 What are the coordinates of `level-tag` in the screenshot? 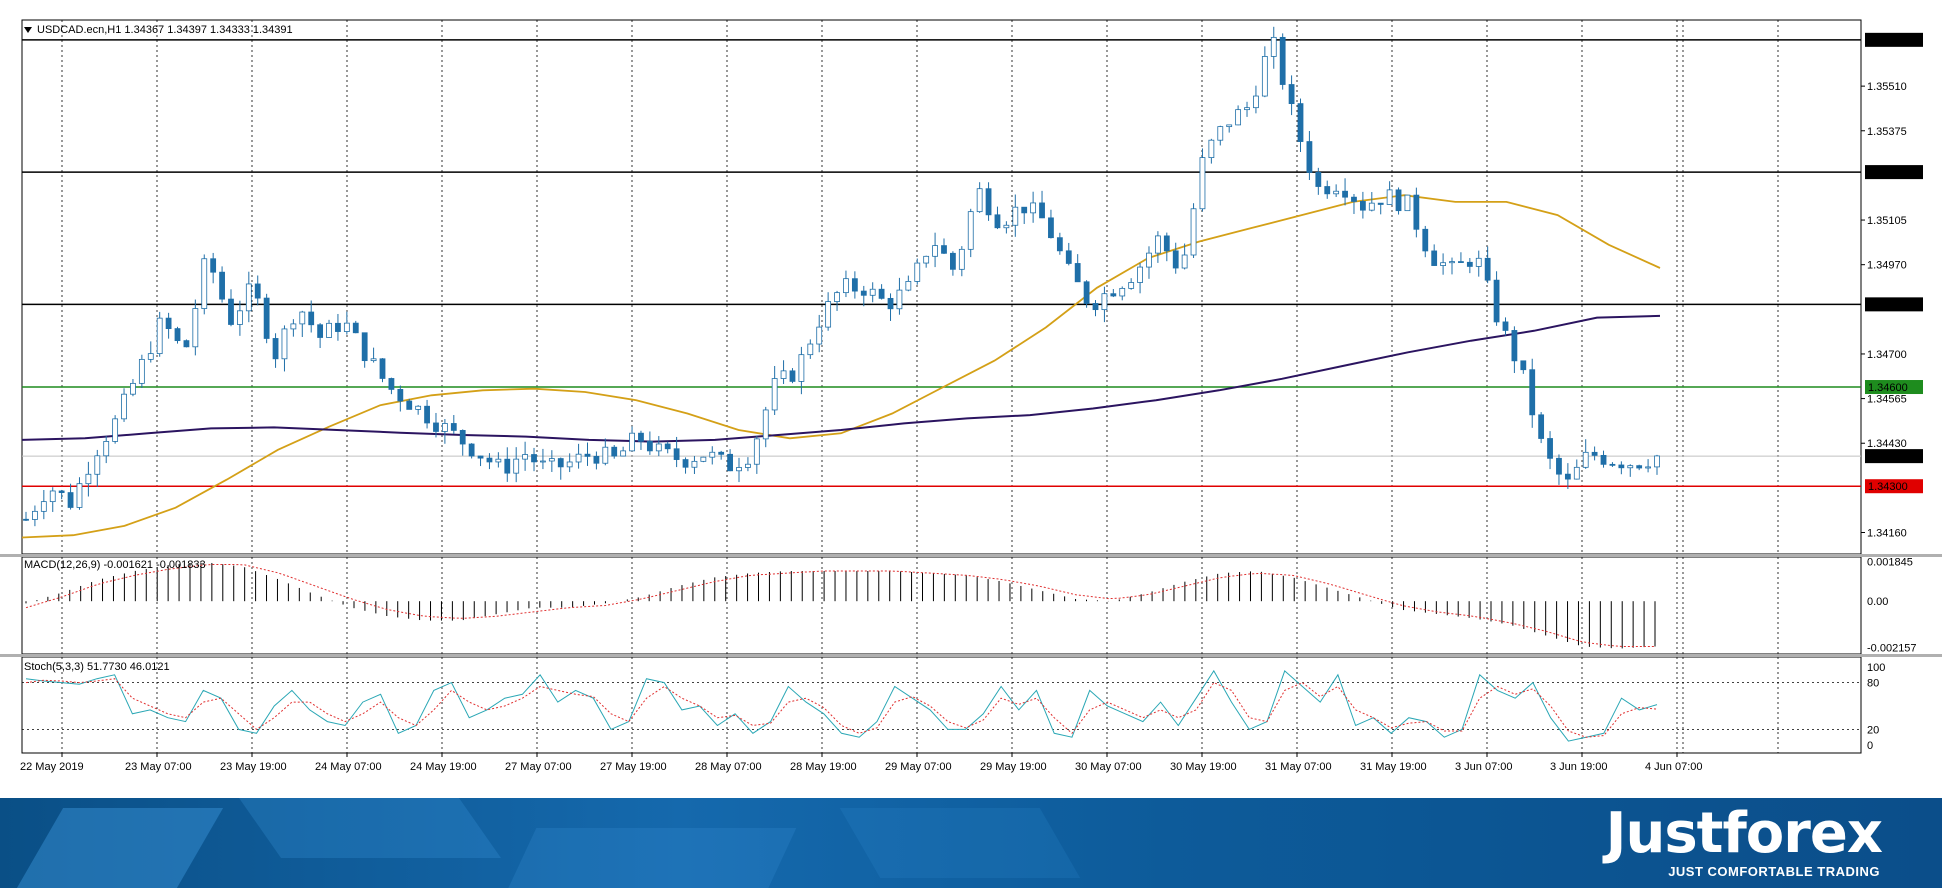 It's located at (1894, 387).